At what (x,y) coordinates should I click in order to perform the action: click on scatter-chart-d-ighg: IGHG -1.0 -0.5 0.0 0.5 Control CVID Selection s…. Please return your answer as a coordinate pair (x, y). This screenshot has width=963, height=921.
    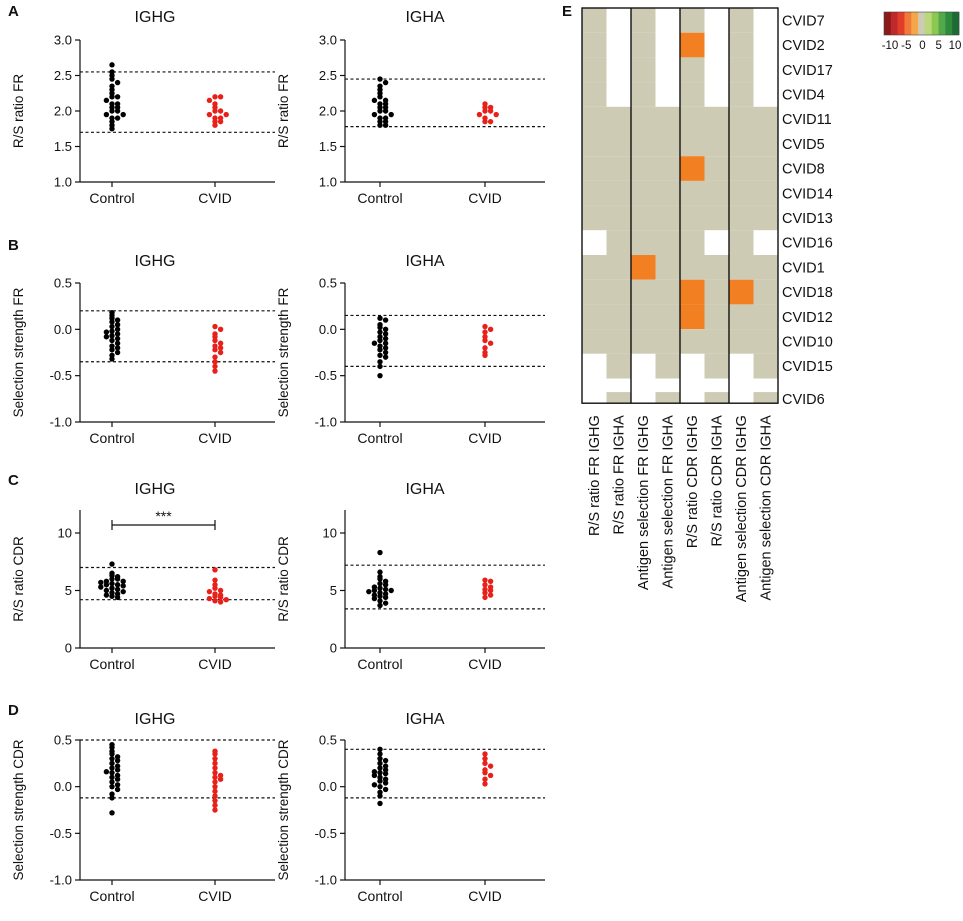
    Looking at the image, I should click on (143, 807).